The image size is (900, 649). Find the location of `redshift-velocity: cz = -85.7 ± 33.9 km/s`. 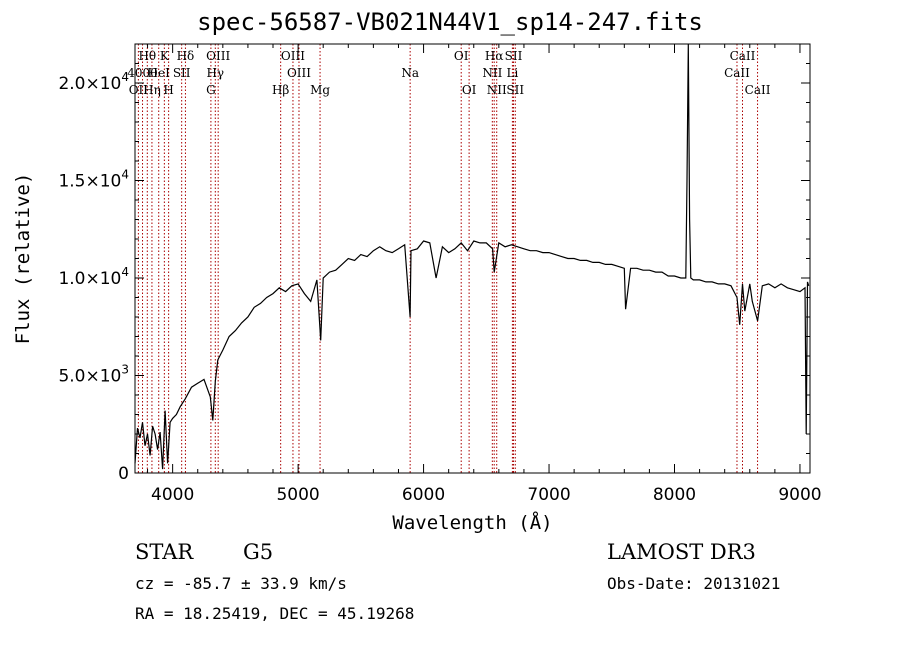

redshift-velocity: cz = -85.7 ± 33.9 km/s is located at coordinates (241, 583).